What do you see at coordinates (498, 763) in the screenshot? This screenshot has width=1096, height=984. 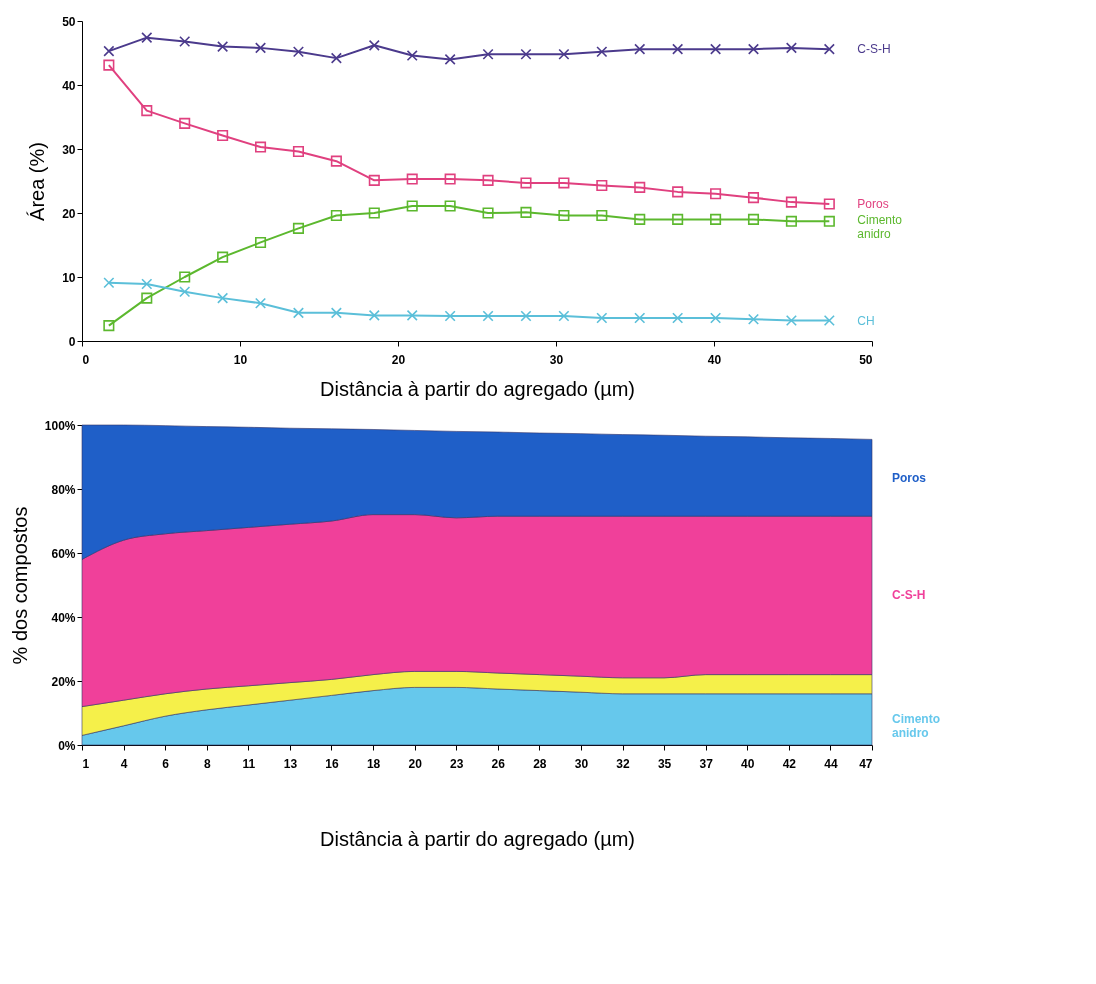 I see `x-tick-label: 26` at bounding box center [498, 763].